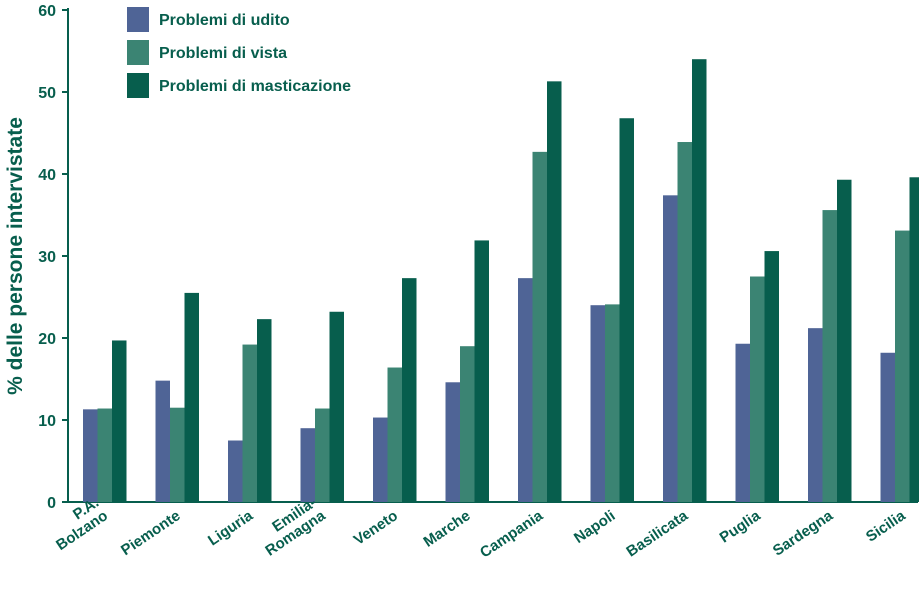 This screenshot has height=596, width=919. I want to click on x-tick-label: Marche, so click(446, 528).